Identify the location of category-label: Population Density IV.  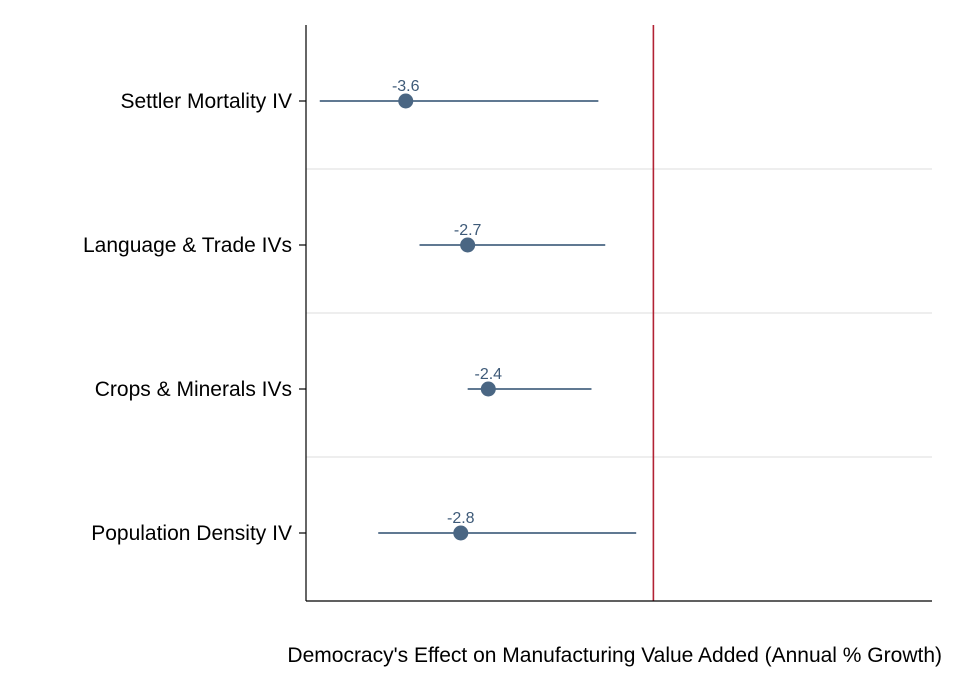
(191, 533).